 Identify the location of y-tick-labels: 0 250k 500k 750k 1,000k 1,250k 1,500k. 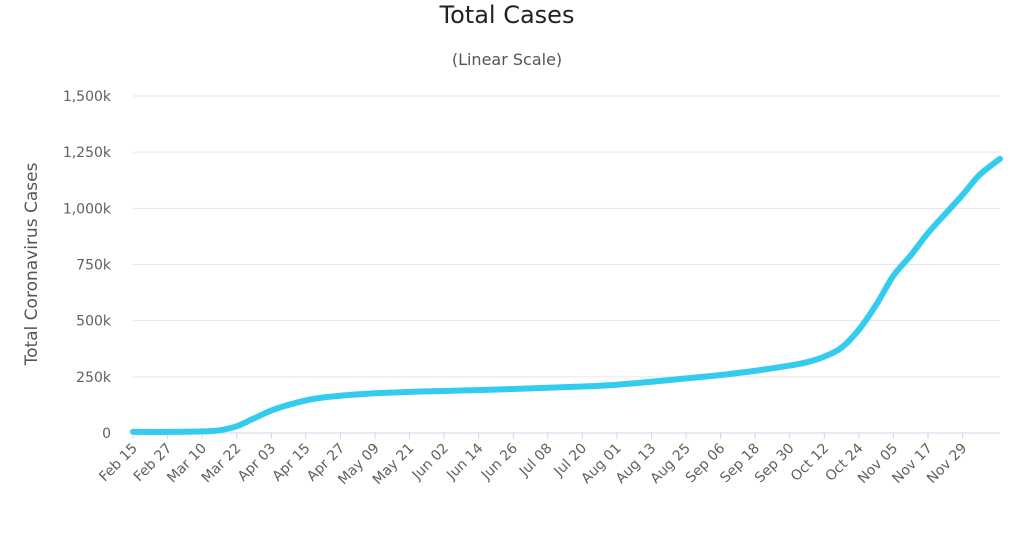
(87, 265).